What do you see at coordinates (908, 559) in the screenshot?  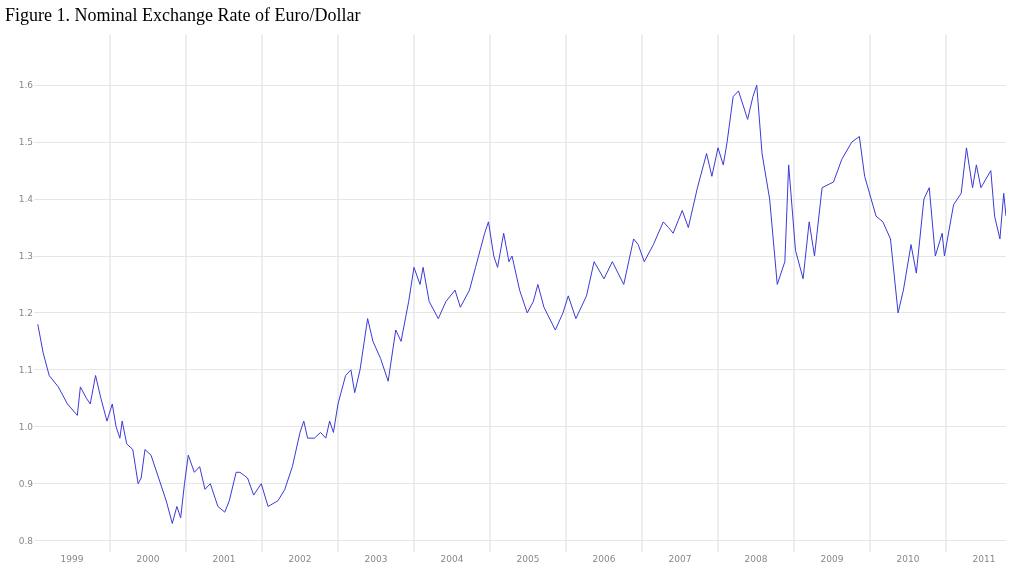 I see `x-tick-label: 2010` at bounding box center [908, 559].